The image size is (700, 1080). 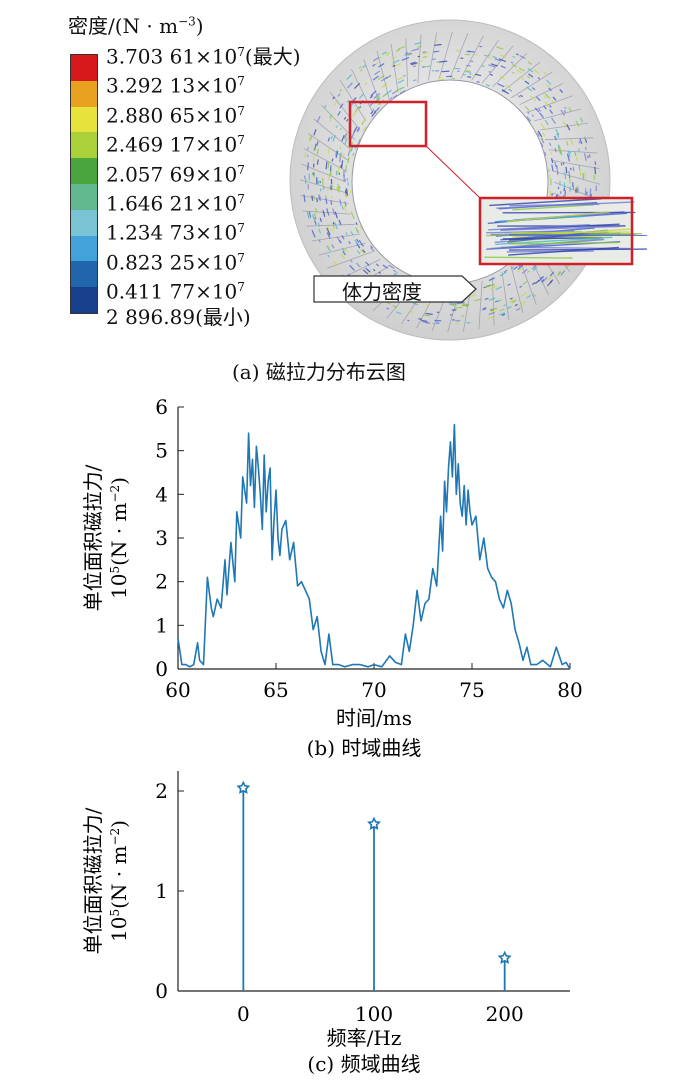 I want to click on y-axis-label-line1: 单位面积磁拉力/, so click(x=93, y=880).